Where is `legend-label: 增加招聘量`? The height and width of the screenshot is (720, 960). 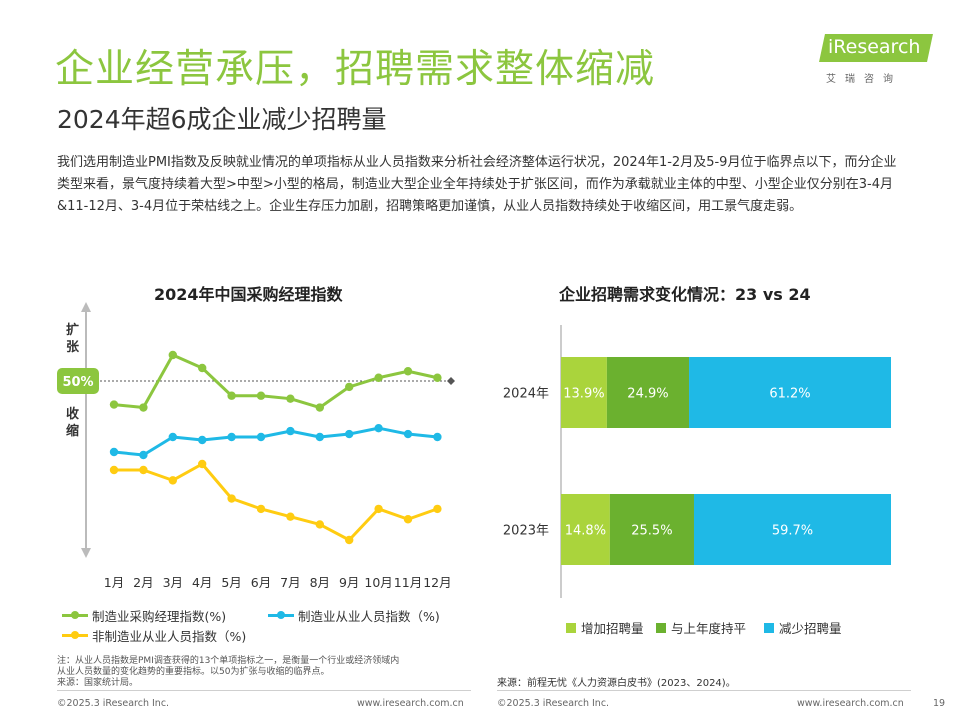 legend-label: 增加招聘量 is located at coordinates (612, 628).